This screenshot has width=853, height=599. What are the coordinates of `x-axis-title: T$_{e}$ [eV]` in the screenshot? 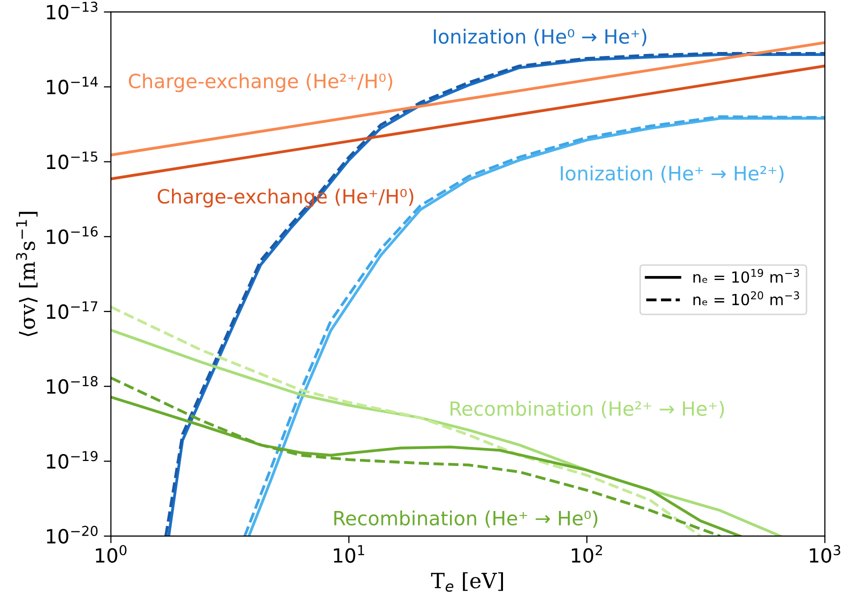 It's located at (467, 582).